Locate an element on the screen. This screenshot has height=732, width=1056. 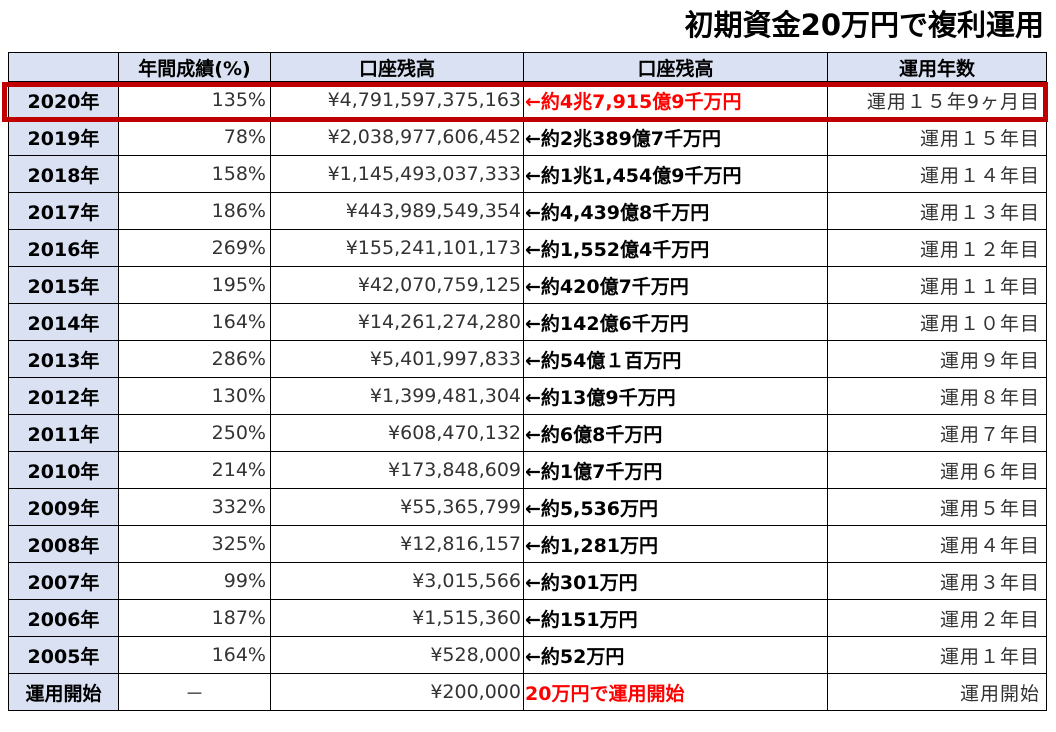
year-cell: 2006年 is located at coordinates (63, 618).